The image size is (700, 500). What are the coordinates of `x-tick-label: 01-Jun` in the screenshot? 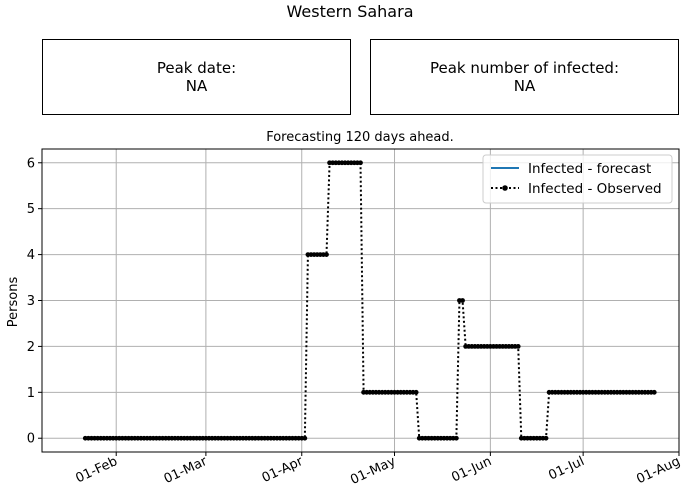 It's located at (471, 469).